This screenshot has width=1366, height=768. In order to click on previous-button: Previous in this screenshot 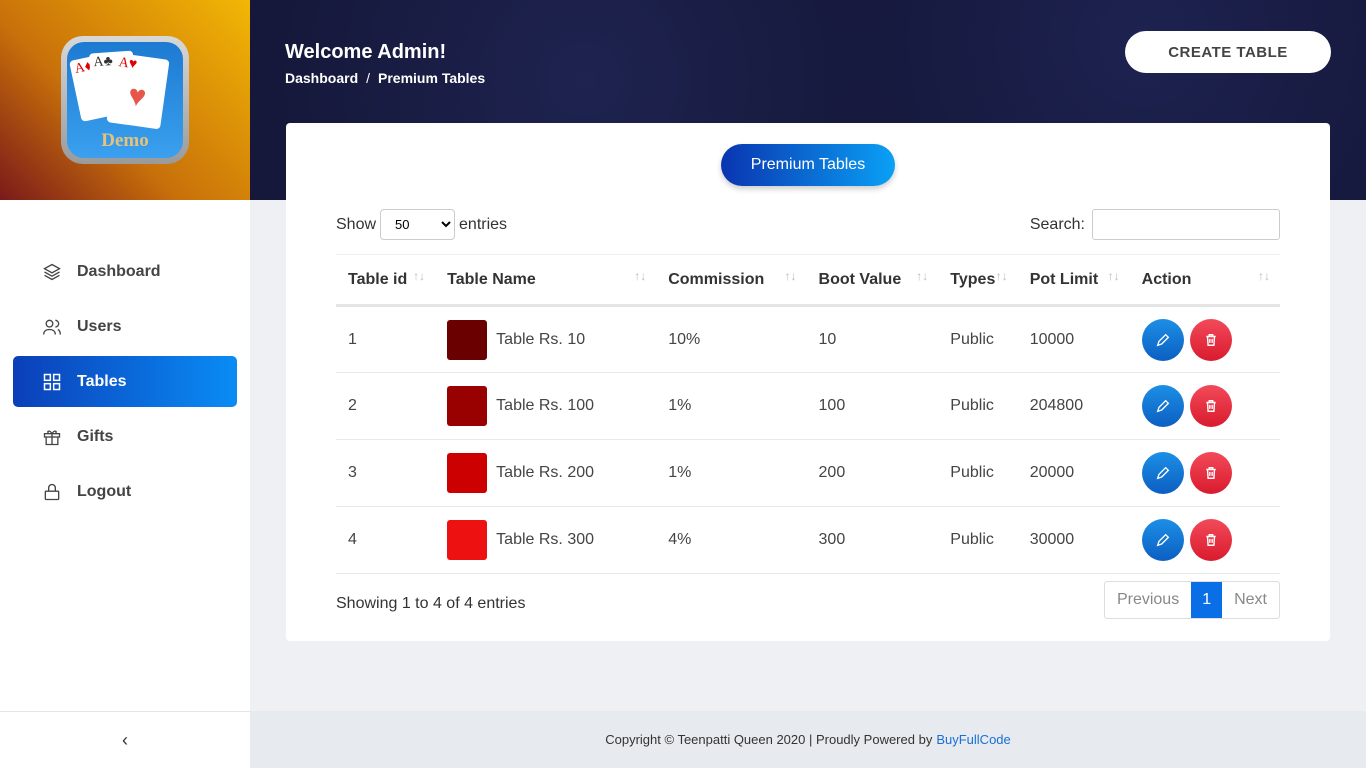, I will do `click(1148, 599)`.